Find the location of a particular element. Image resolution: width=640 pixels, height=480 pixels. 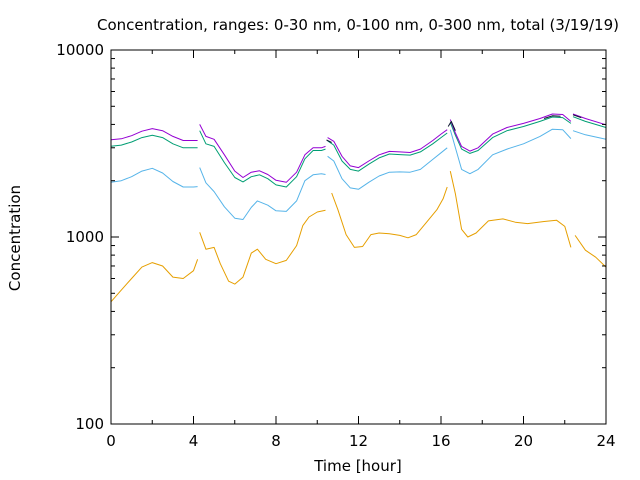

x-tick-label: 4 is located at coordinates (194, 441).